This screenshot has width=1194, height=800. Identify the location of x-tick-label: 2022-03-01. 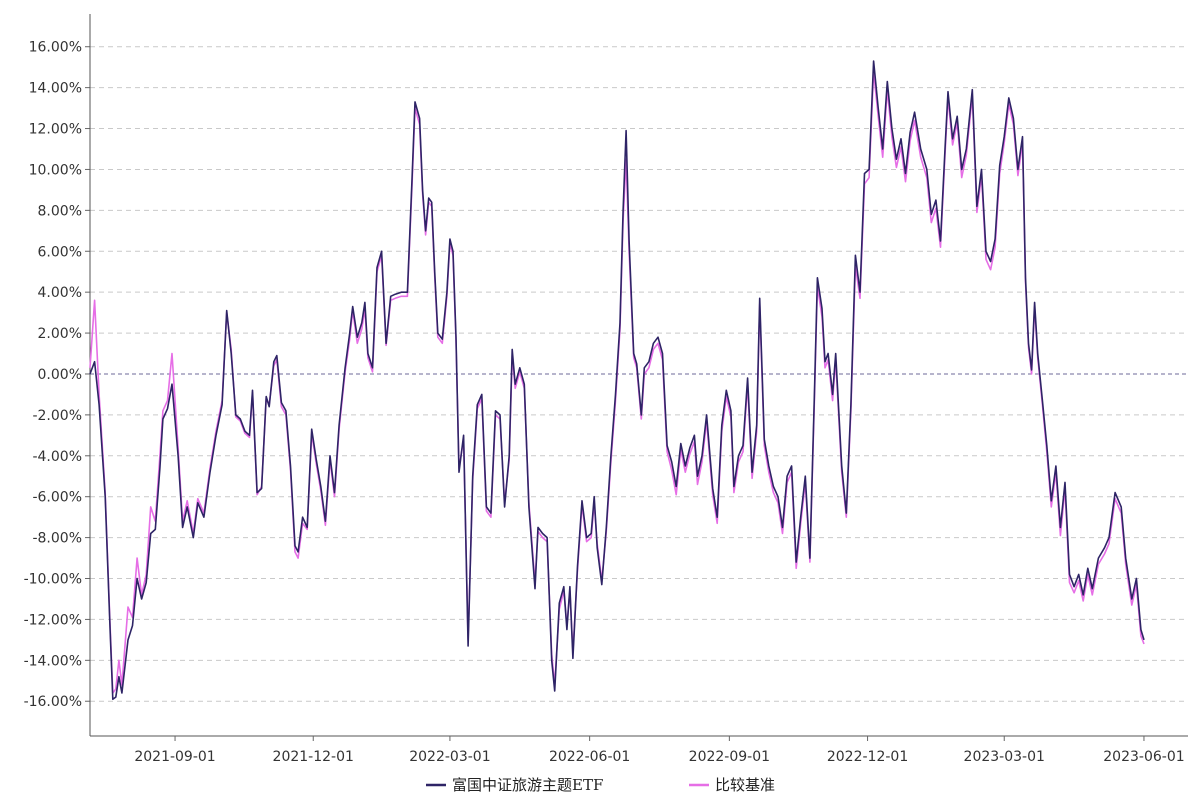
(449, 757).